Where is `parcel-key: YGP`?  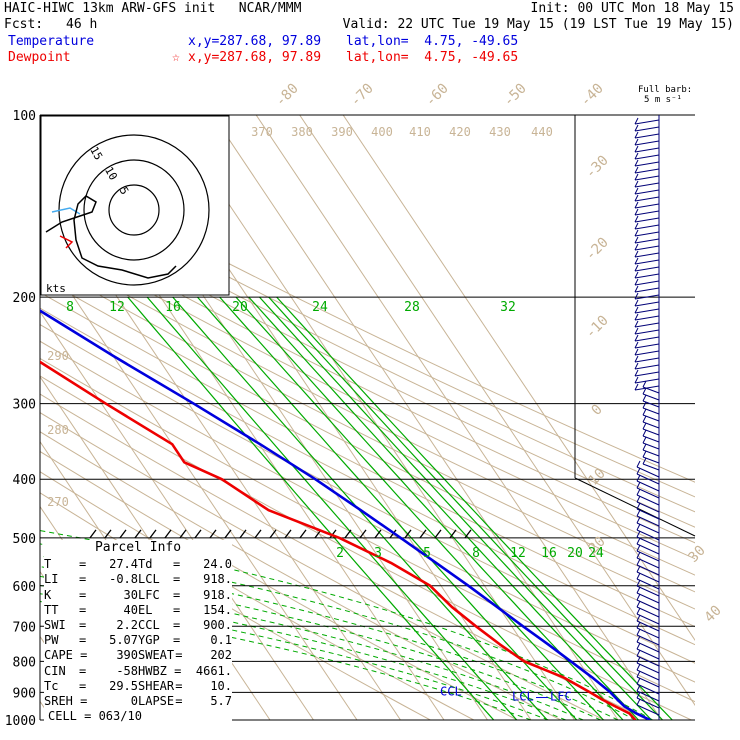
parcel-key: YGP is located at coordinates (149, 640).